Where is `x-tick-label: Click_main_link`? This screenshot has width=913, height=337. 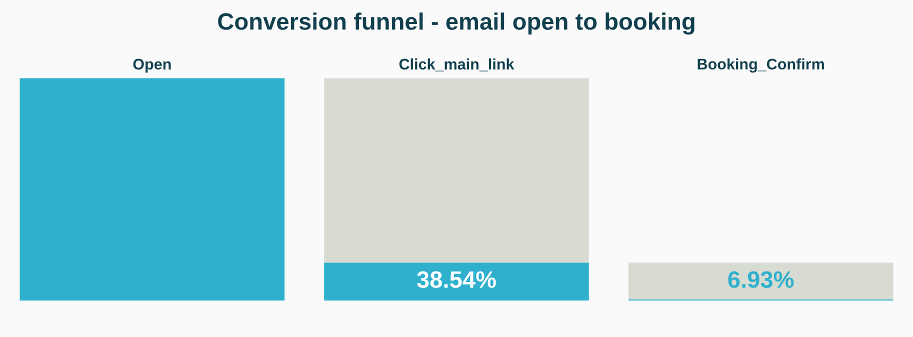 x-tick-label: Click_main_link is located at coordinates (456, 65).